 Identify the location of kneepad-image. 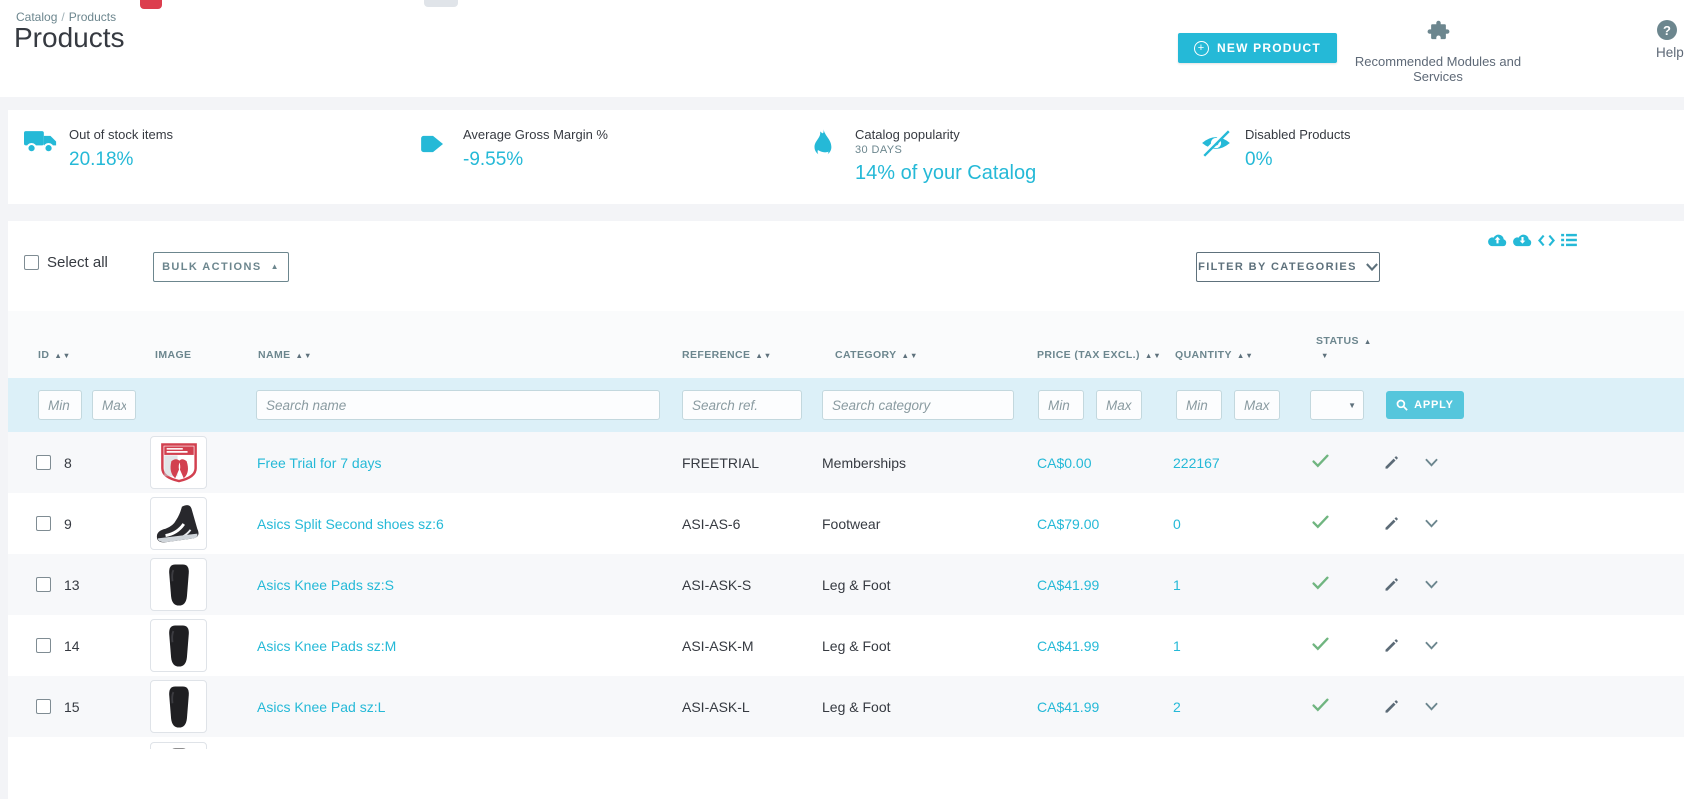
(178, 706).